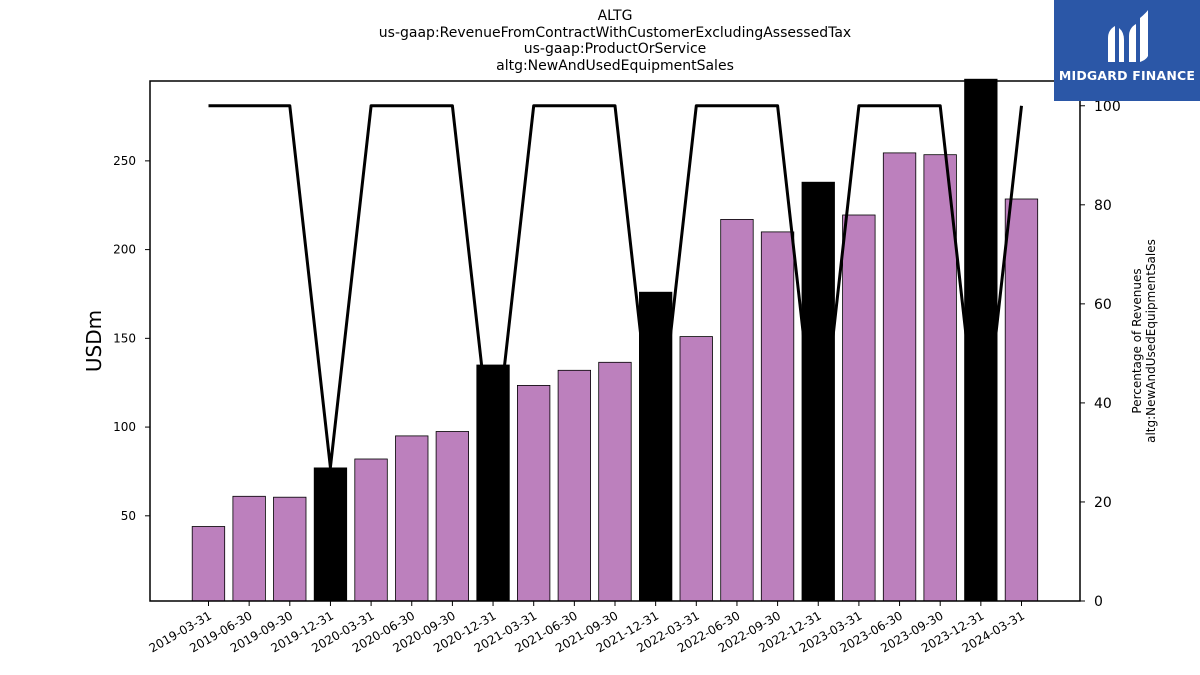 The height and width of the screenshot is (675, 1200). Describe the element at coordinates (1137, 340) in the screenshot. I see `y-axis-label-right-line-1: Percentage of Revenues` at that location.